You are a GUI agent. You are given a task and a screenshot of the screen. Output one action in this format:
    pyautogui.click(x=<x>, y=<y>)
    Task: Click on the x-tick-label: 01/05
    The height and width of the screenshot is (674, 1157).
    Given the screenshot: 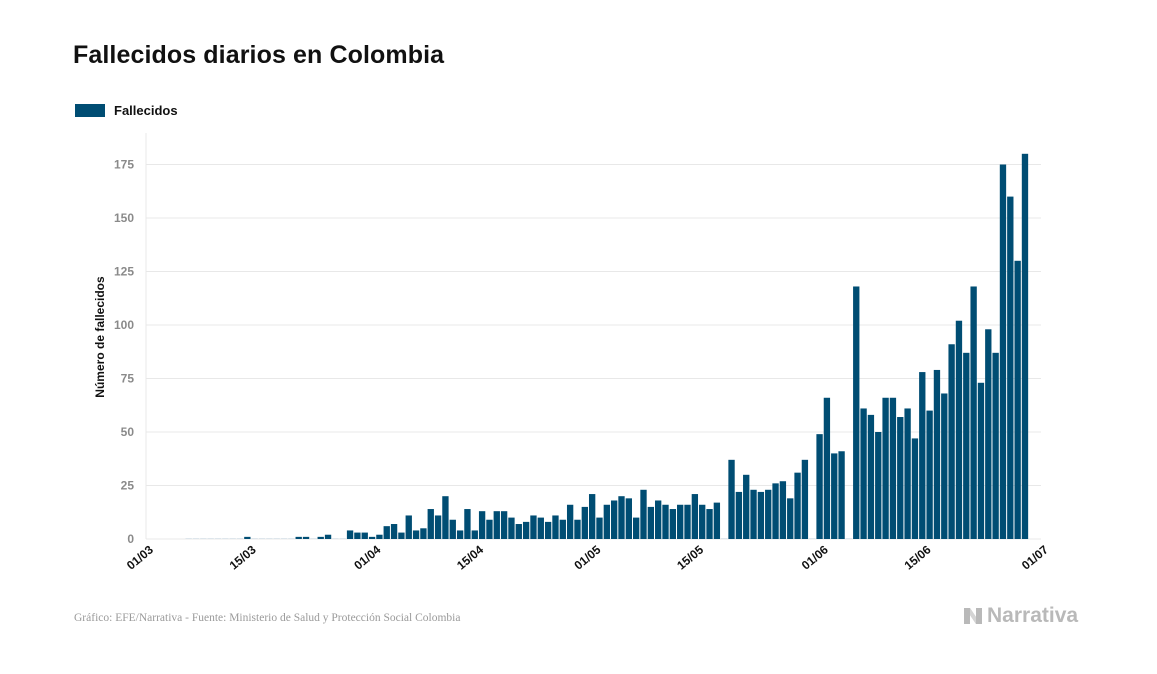 What is the action you would take?
    pyautogui.click(x=587, y=557)
    